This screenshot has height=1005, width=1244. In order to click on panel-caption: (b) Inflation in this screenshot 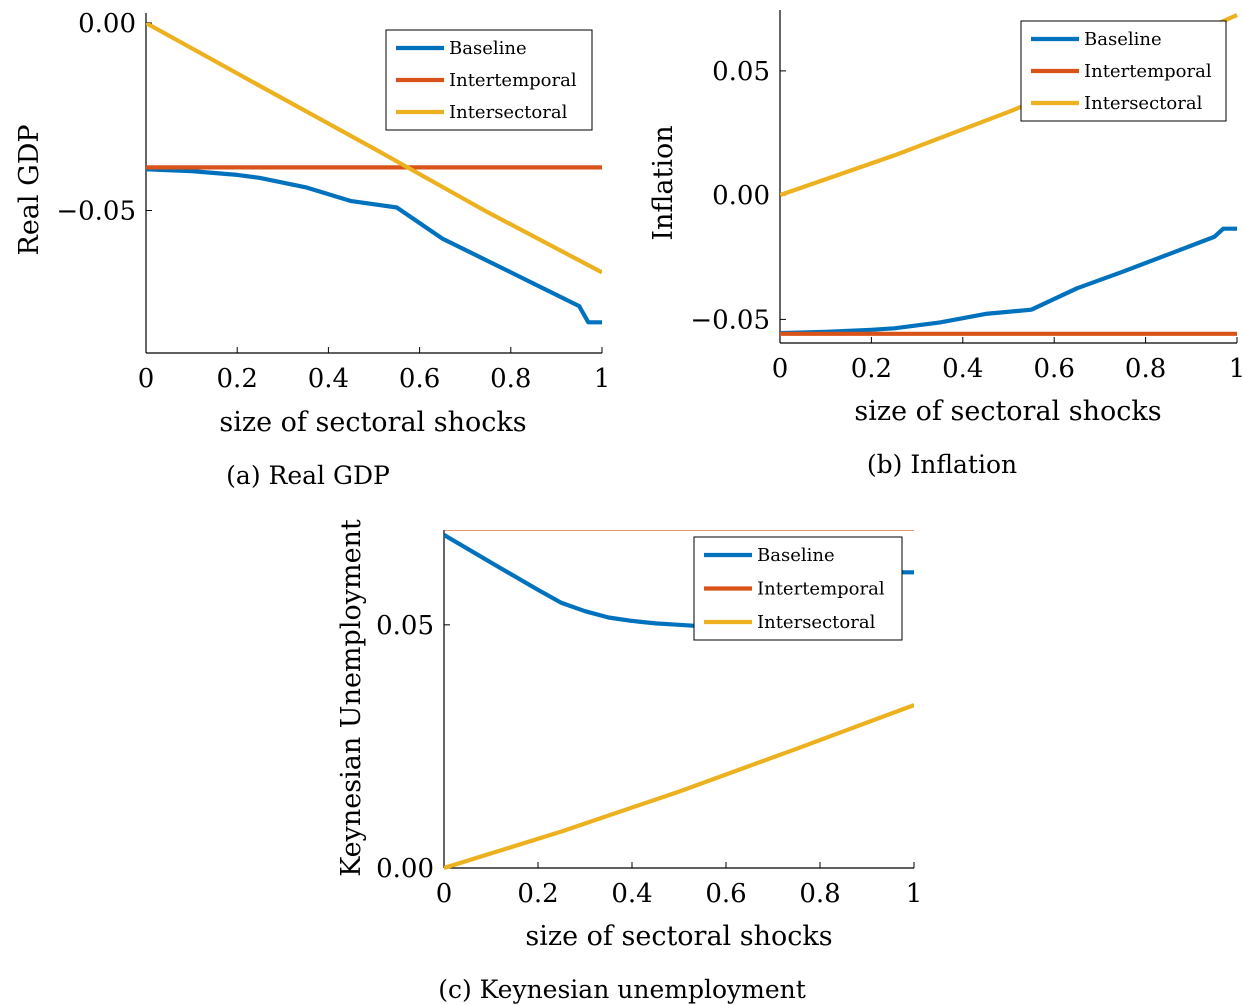, I will do `click(942, 464)`.